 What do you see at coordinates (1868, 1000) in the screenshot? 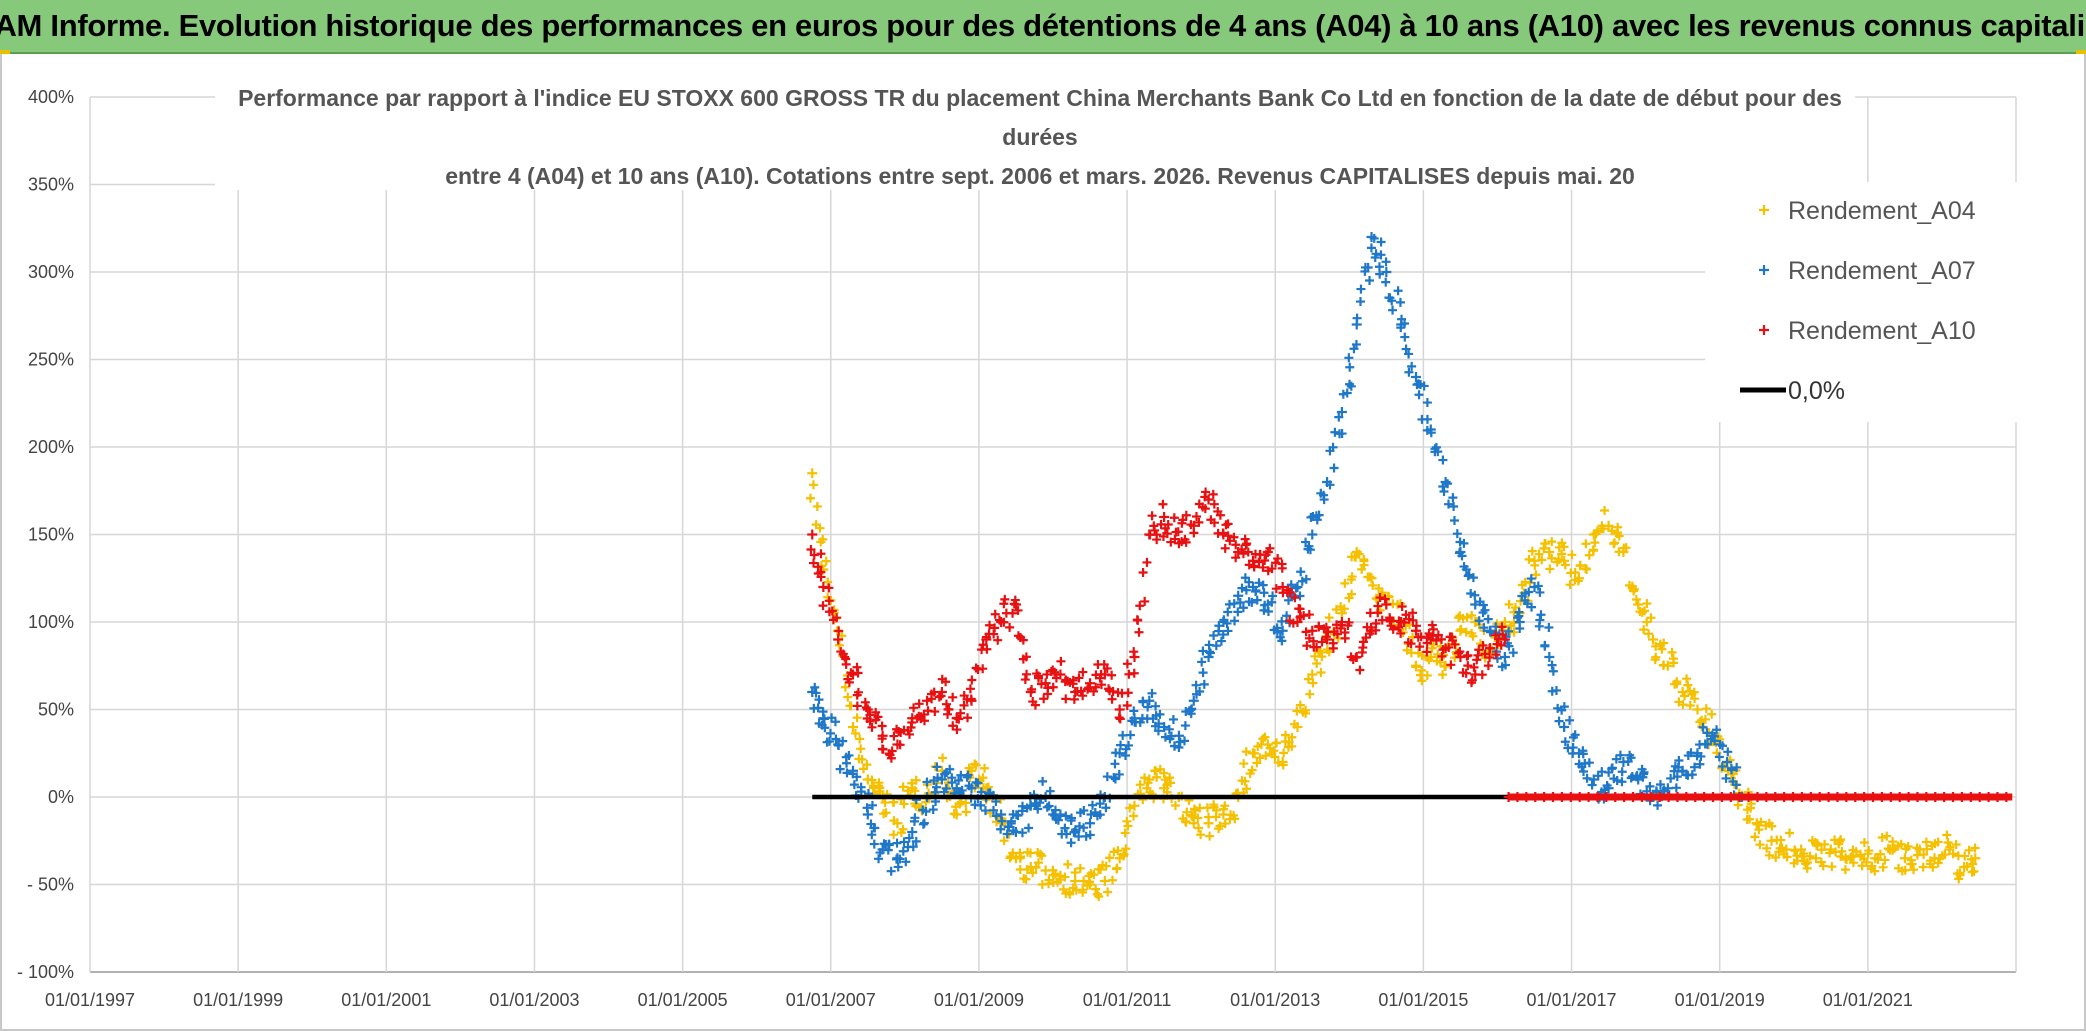
I see `x-tick-label: 01/01/2021` at bounding box center [1868, 1000].